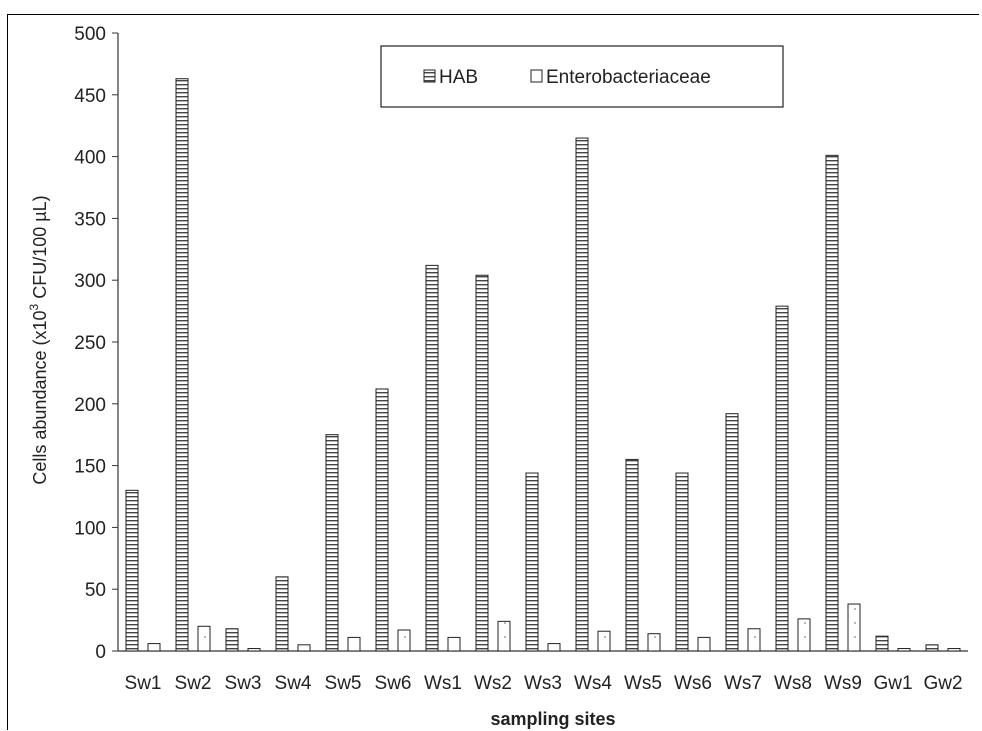  What do you see at coordinates (90, 467) in the screenshot?
I see `y-tick-label: 150` at bounding box center [90, 467].